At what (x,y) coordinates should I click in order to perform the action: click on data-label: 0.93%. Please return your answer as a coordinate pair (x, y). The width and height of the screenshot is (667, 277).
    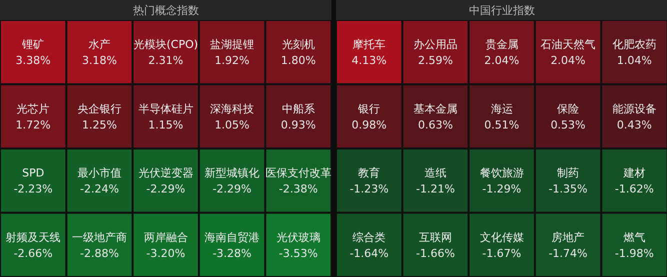
    Looking at the image, I should click on (298, 125).